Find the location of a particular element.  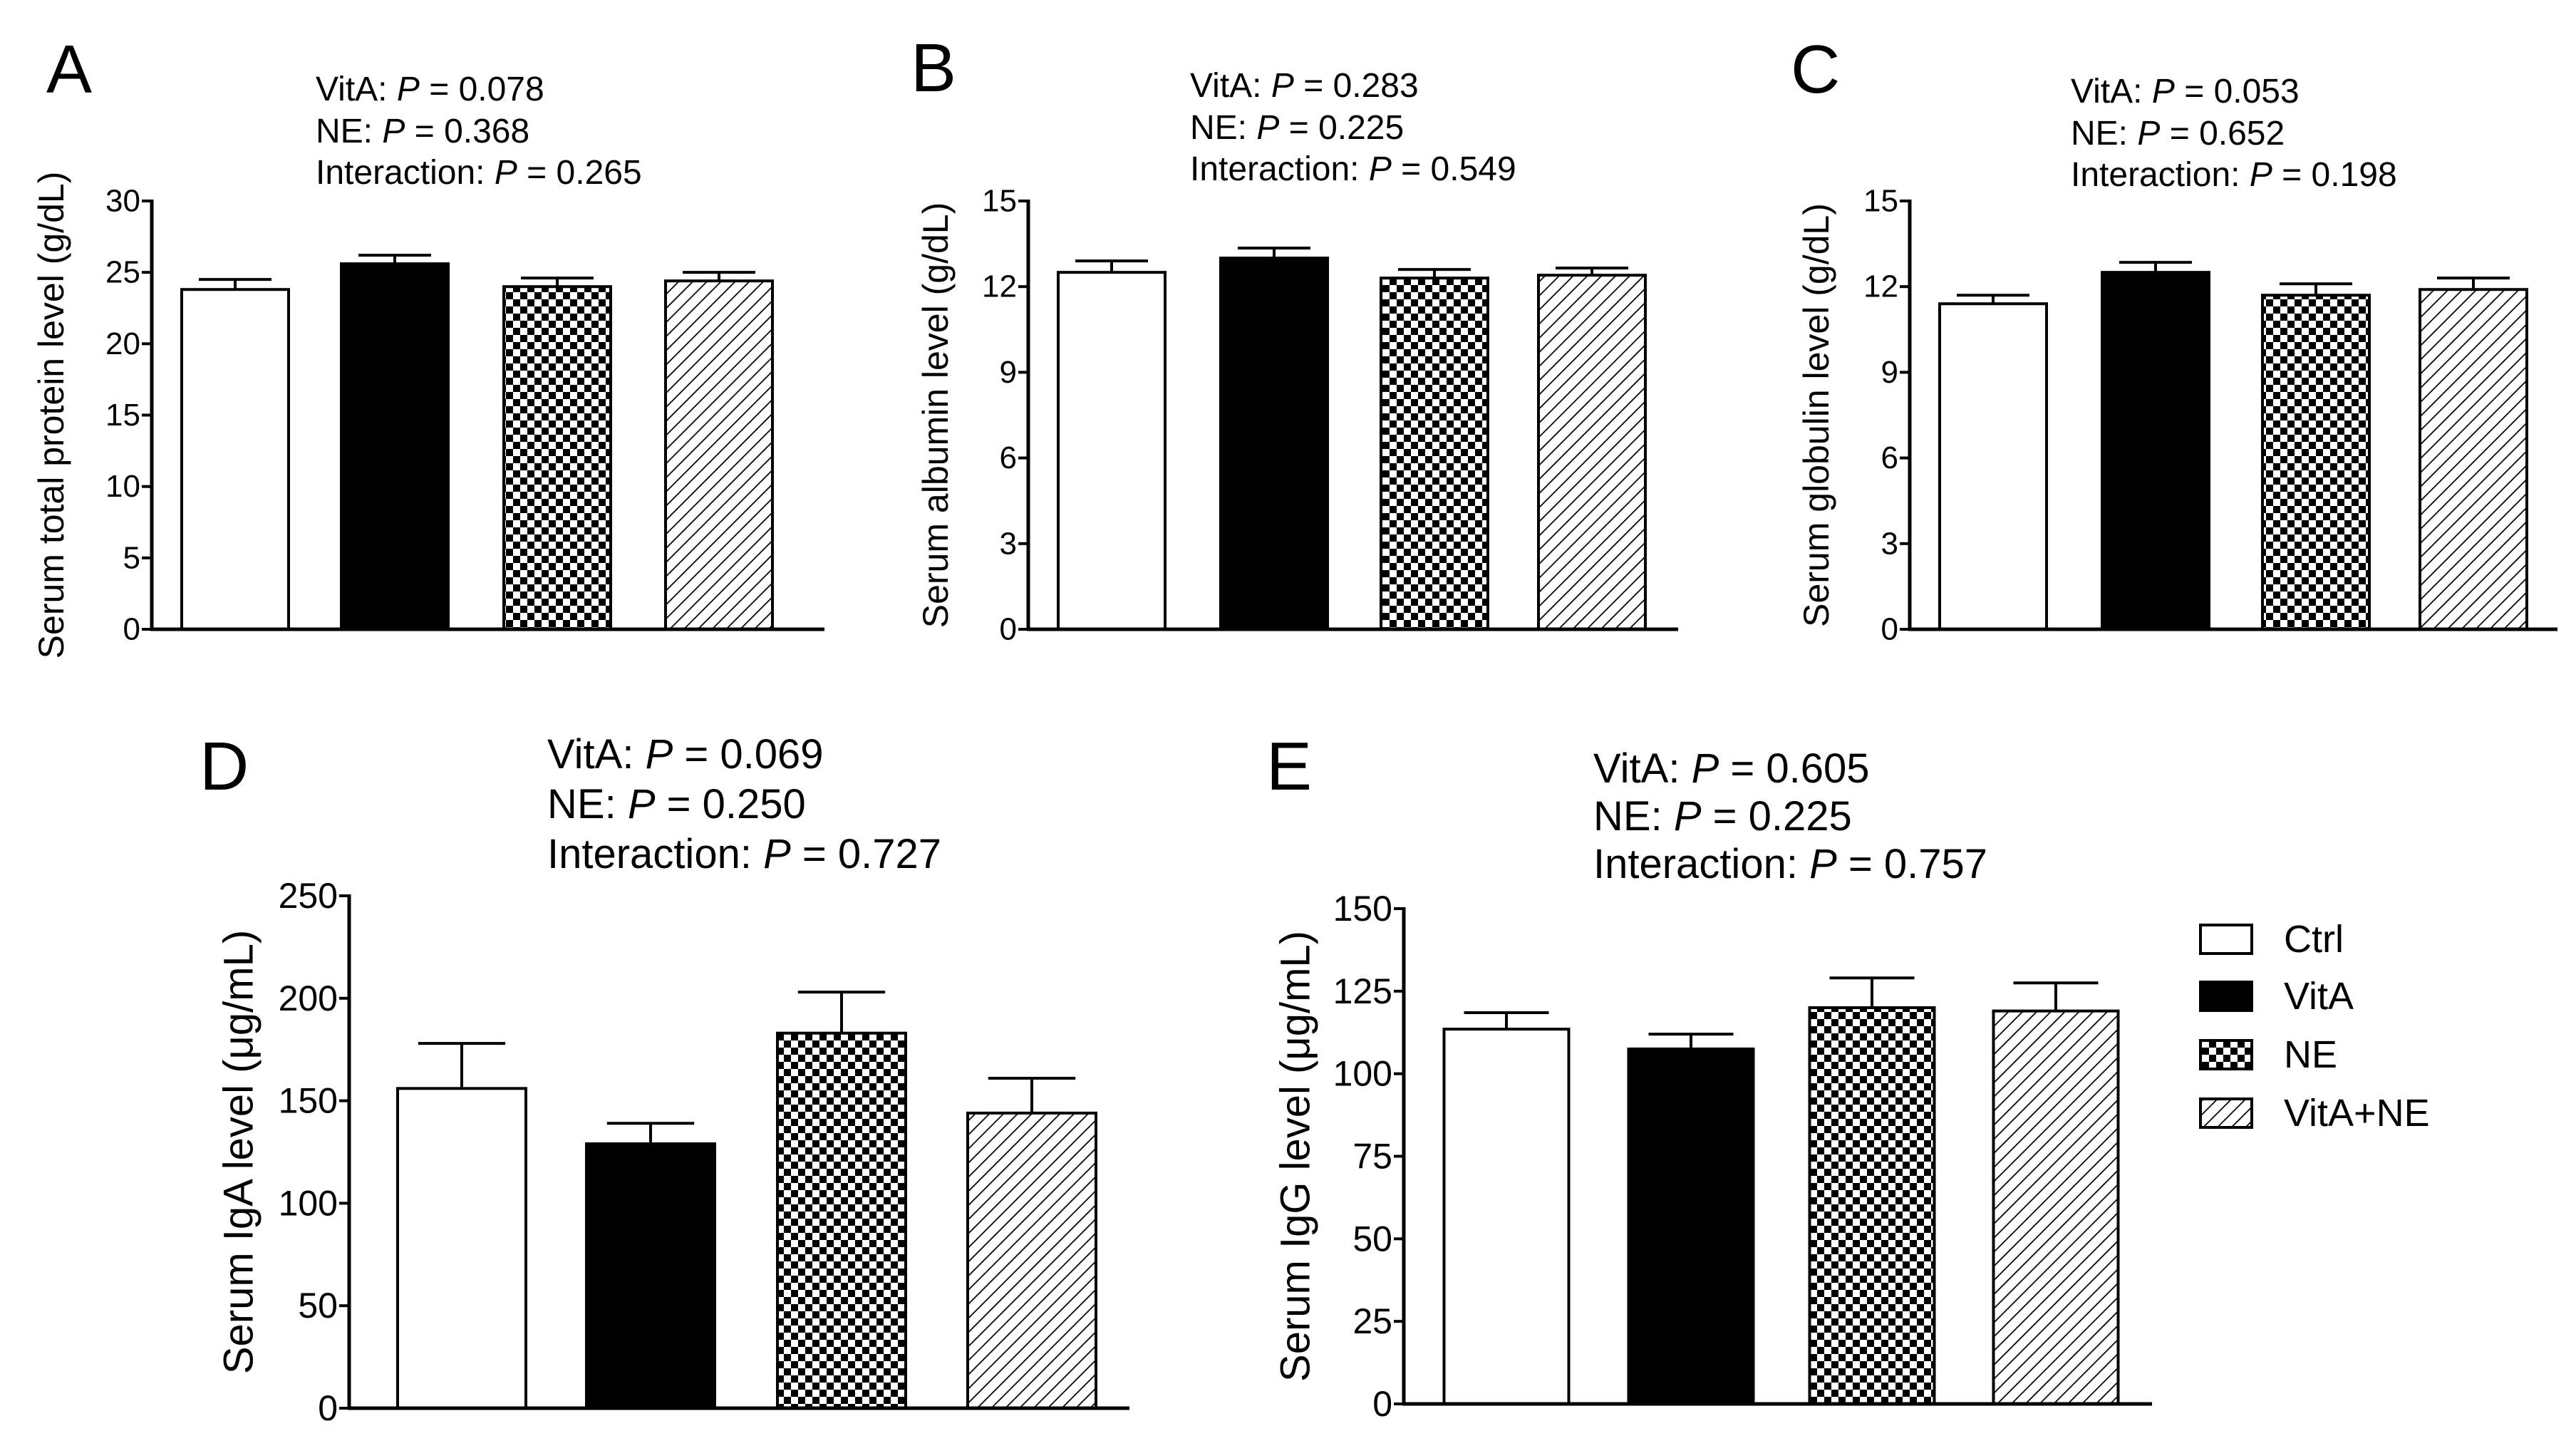

y-axis-label: Serum total protein level (g/dL) is located at coordinates (51, 415).